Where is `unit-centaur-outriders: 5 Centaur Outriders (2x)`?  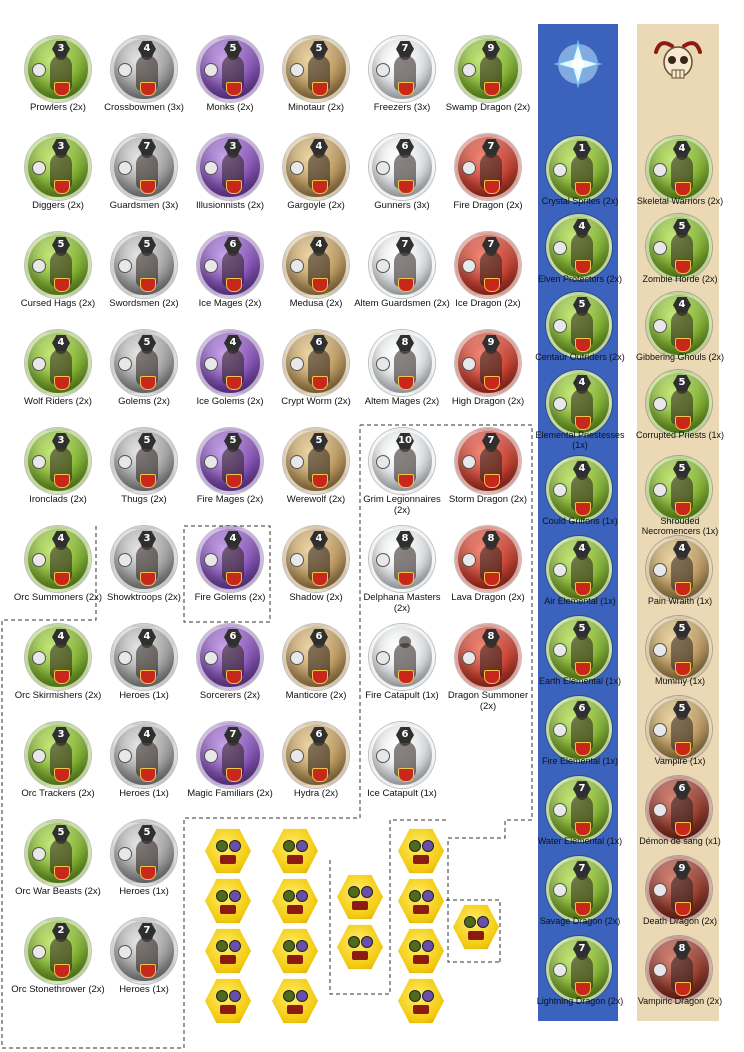
unit-centaur-outriders: 5 Centaur Outriders (2x) is located at coordinates (579, 341).